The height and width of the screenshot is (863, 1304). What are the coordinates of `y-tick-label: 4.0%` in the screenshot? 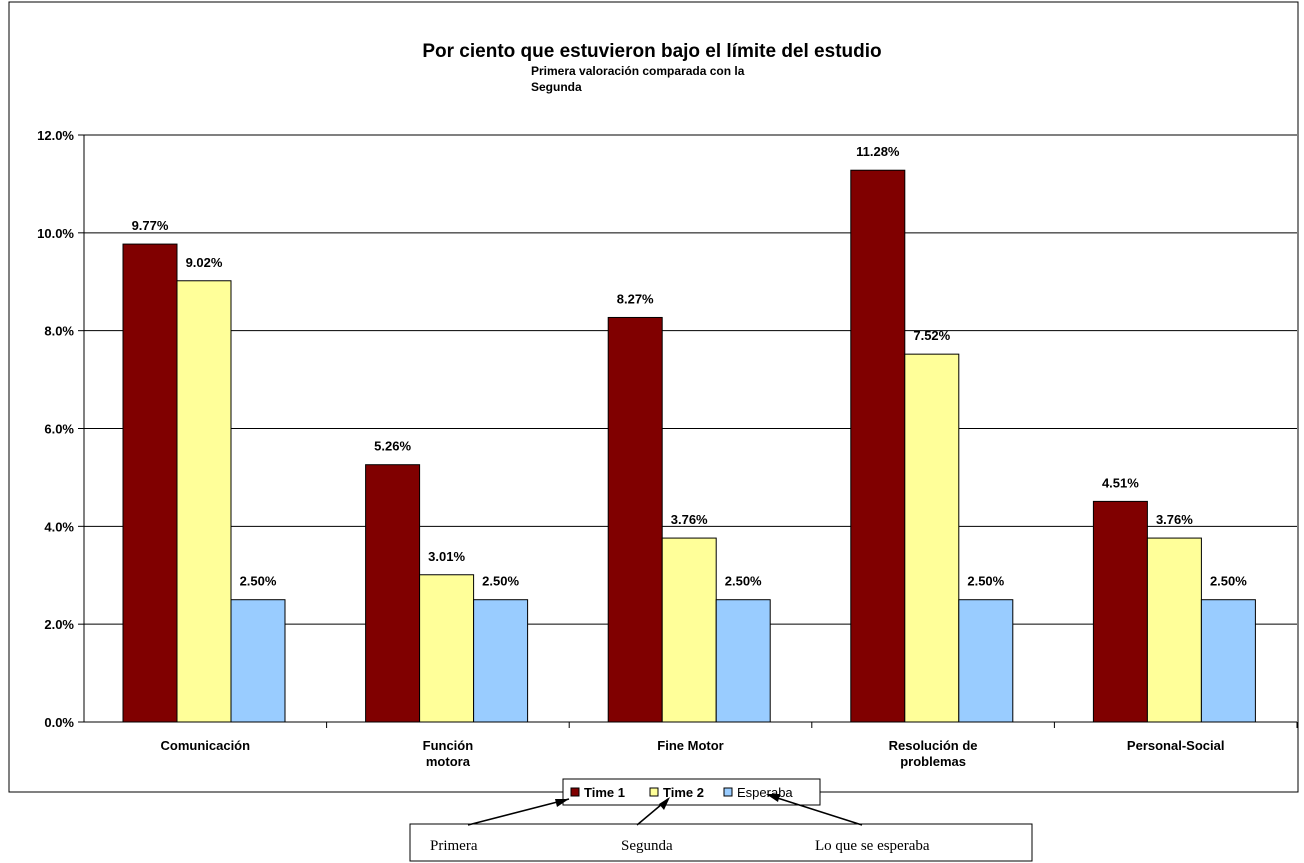 It's located at (59, 526).